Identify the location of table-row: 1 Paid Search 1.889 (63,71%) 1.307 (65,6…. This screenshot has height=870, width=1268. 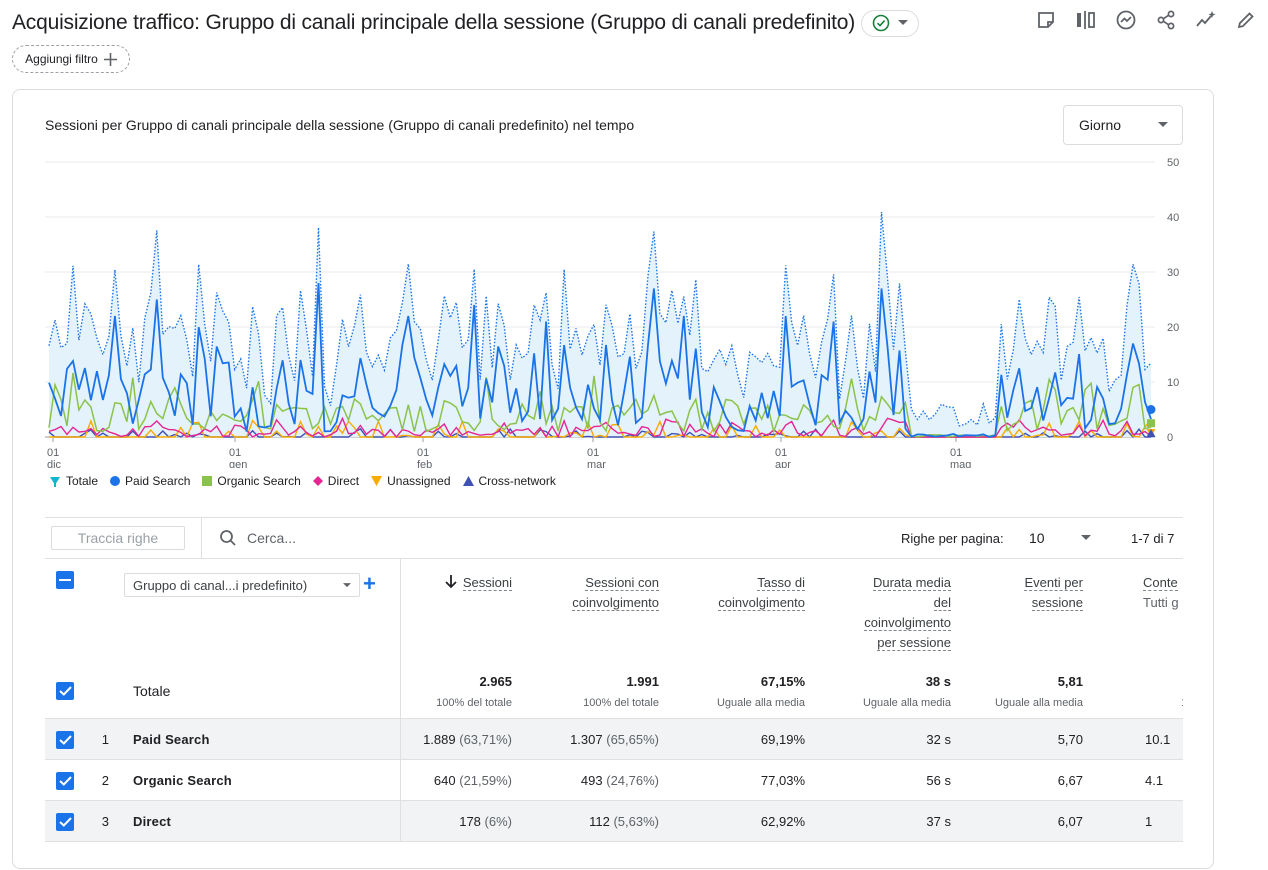
(614, 739).